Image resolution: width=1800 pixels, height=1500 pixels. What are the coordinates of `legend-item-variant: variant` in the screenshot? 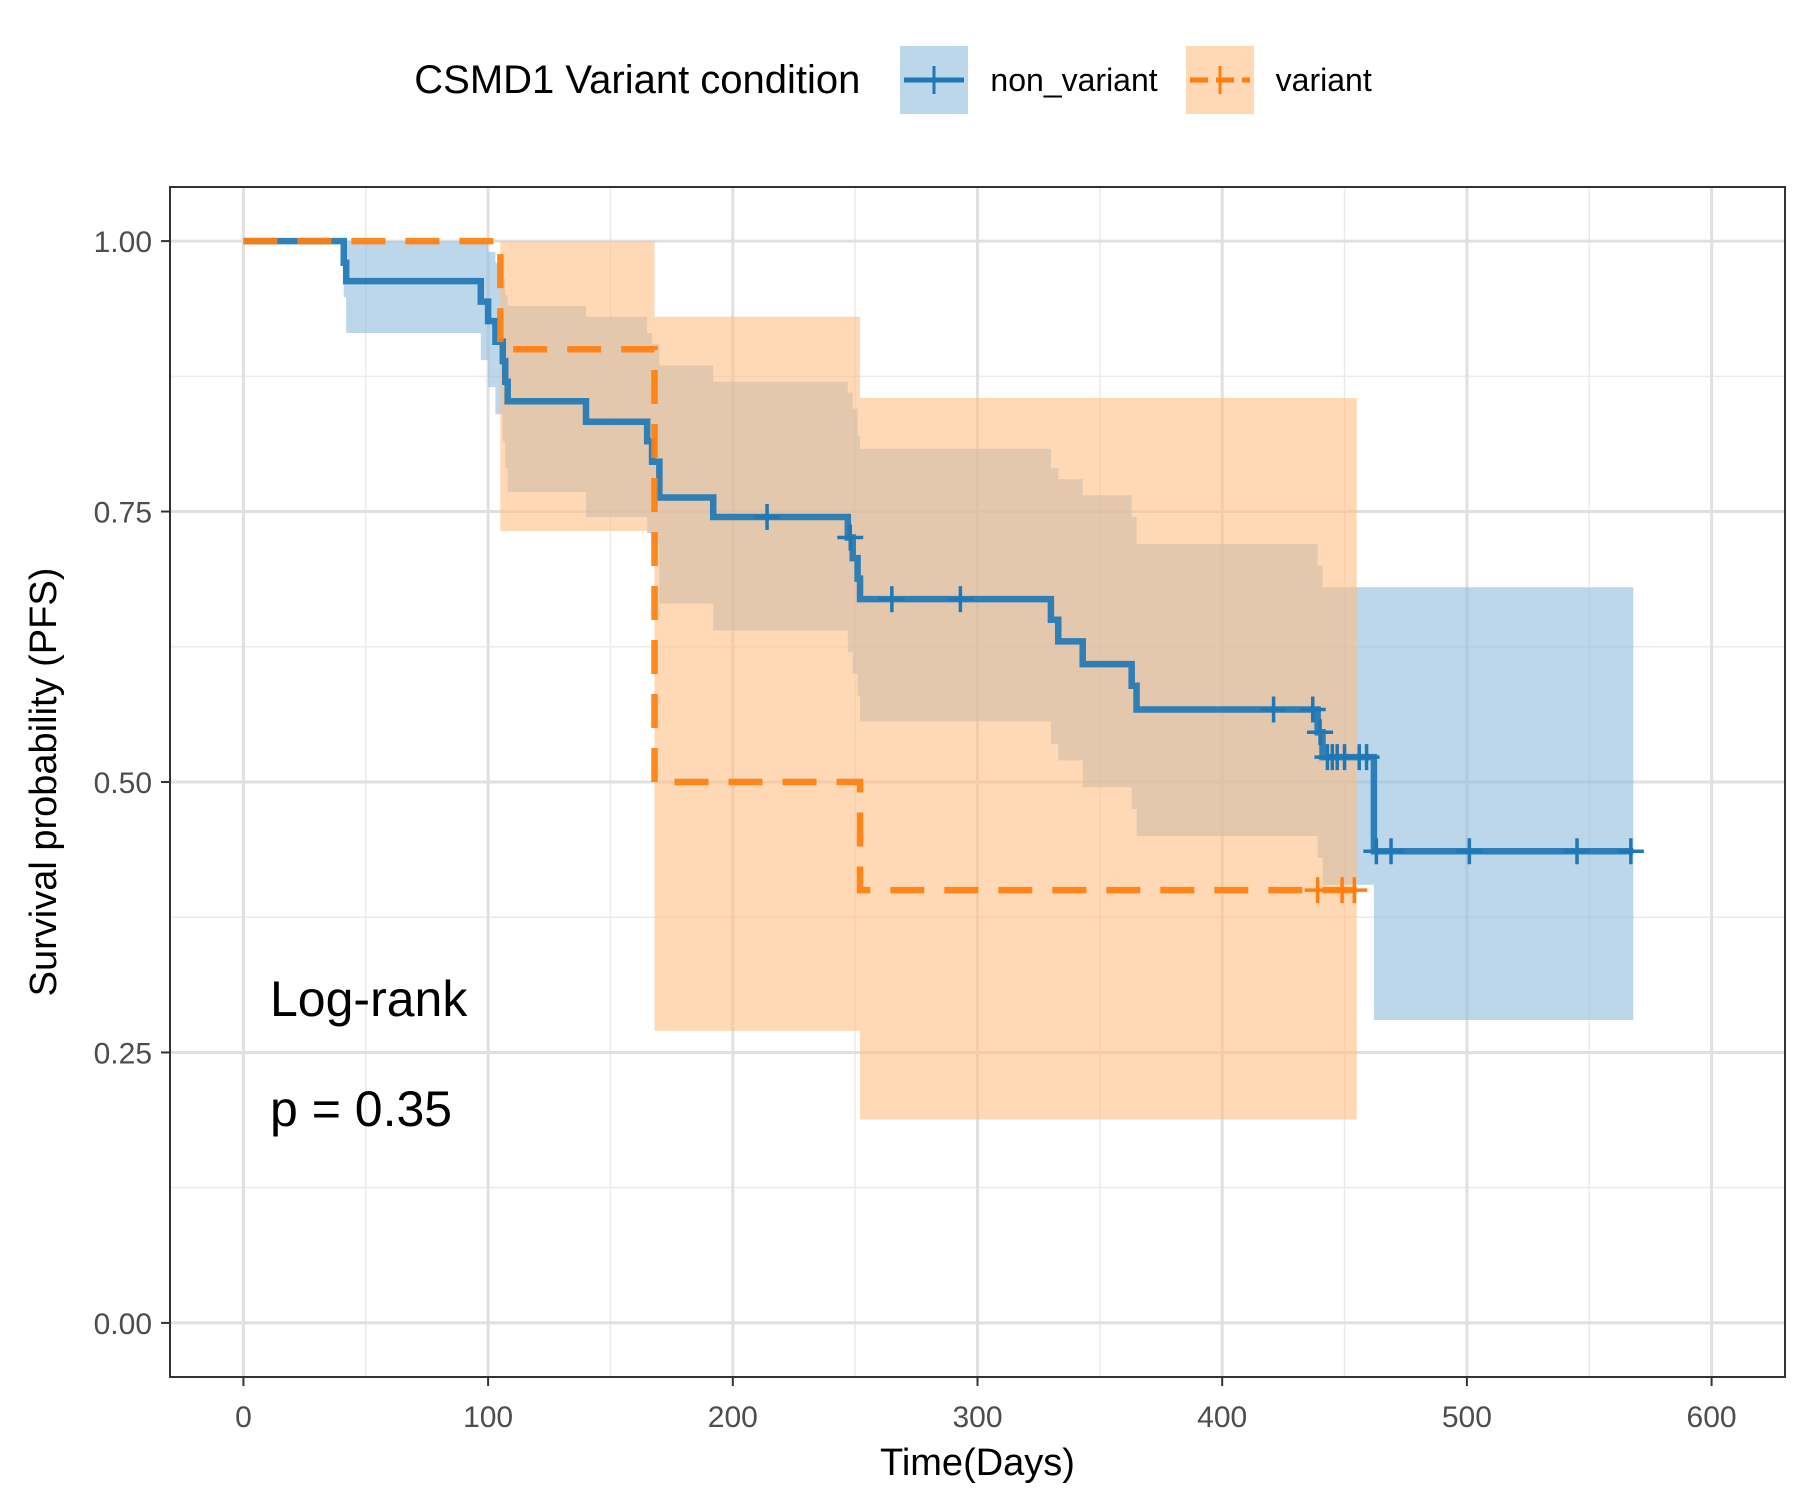 It's located at (1278, 80).